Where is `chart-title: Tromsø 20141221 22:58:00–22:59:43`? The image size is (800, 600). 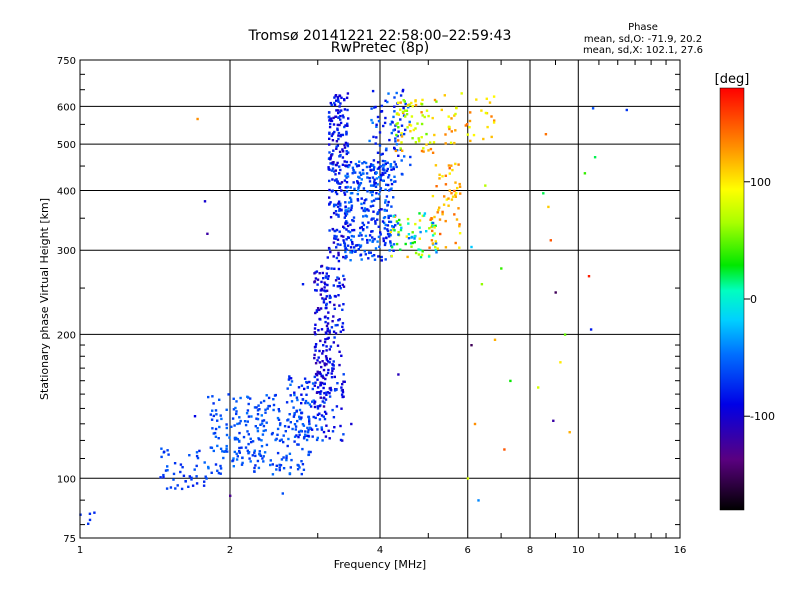
chart-title: Tromsø 20141221 22:58:00–22:59:43 is located at coordinates (380, 36).